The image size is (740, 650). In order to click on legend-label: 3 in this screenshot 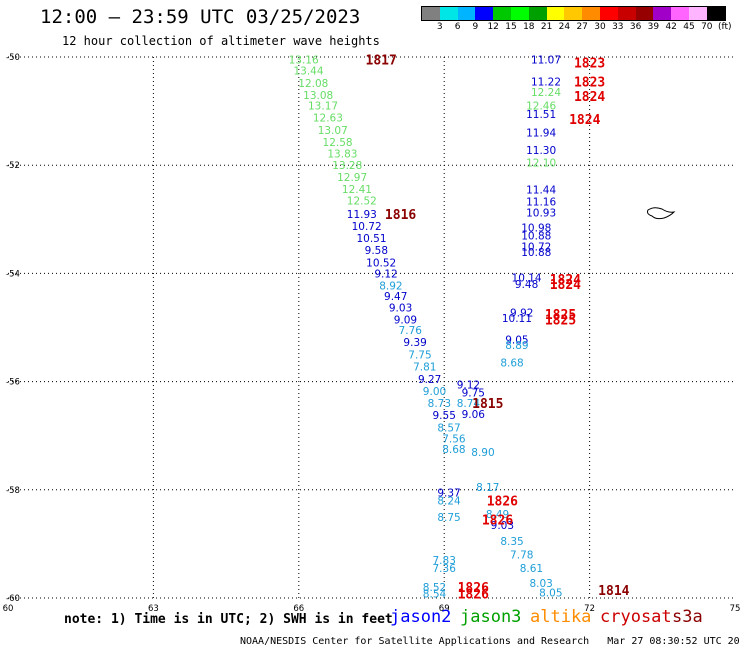, I will do `click(439, 27)`.